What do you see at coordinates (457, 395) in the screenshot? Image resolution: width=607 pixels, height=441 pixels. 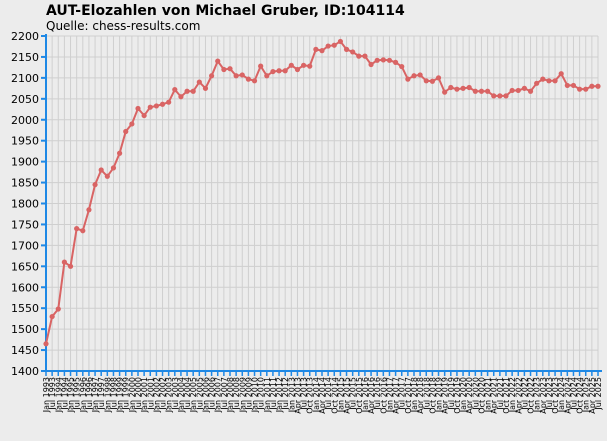 I see `x-tick-label: Oct 2019` at bounding box center [457, 395].